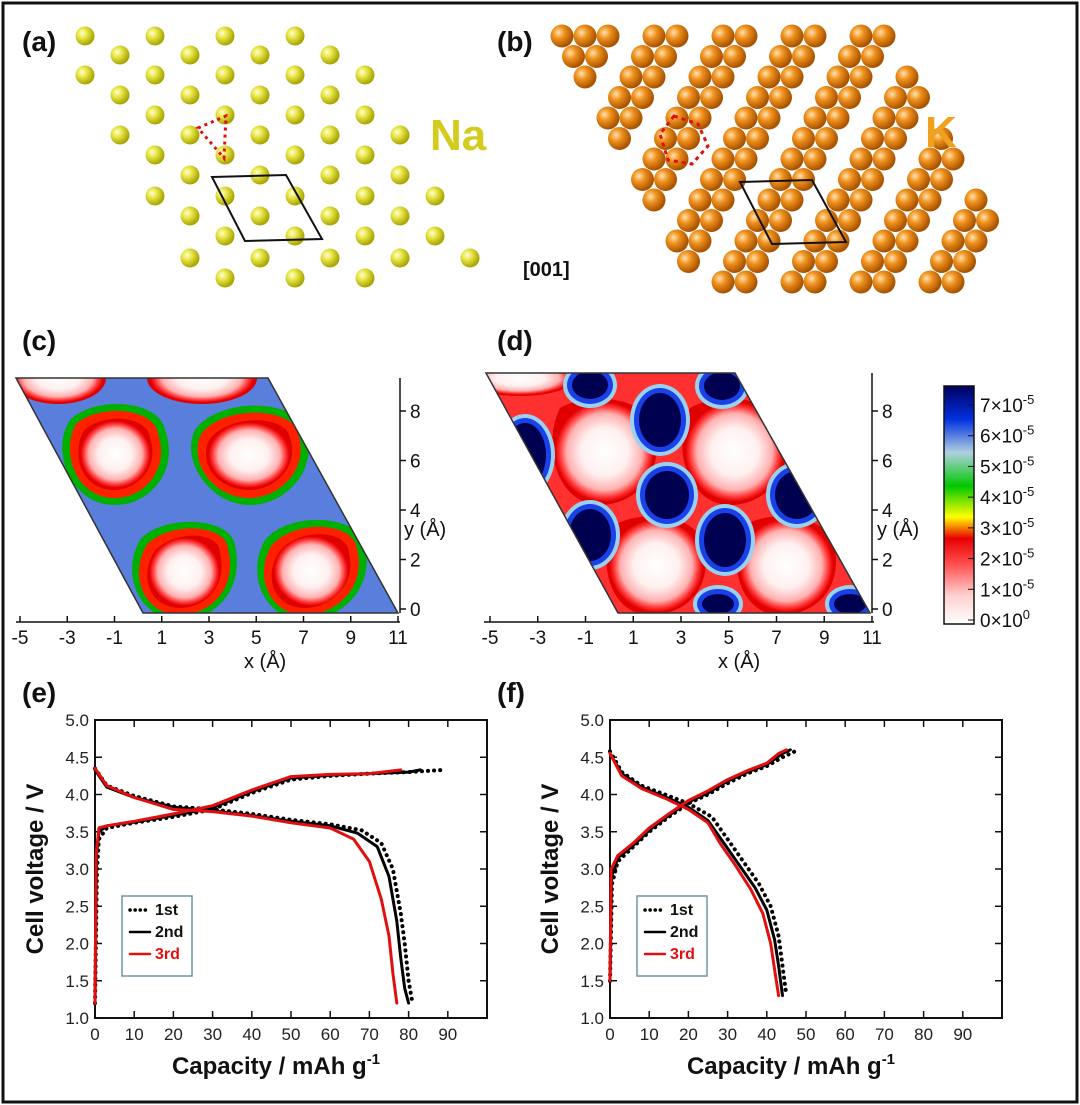 Image resolution: width=1080 pixels, height=1105 pixels. What do you see at coordinates (728, 638) in the screenshot?
I see `d-x-tick-label: 5` at bounding box center [728, 638].